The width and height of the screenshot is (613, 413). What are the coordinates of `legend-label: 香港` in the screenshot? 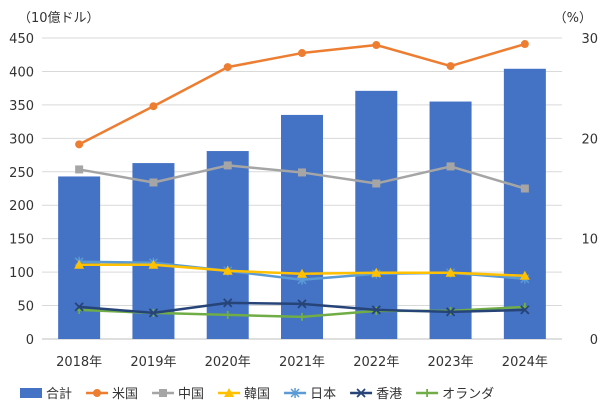 It's located at (389, 394).